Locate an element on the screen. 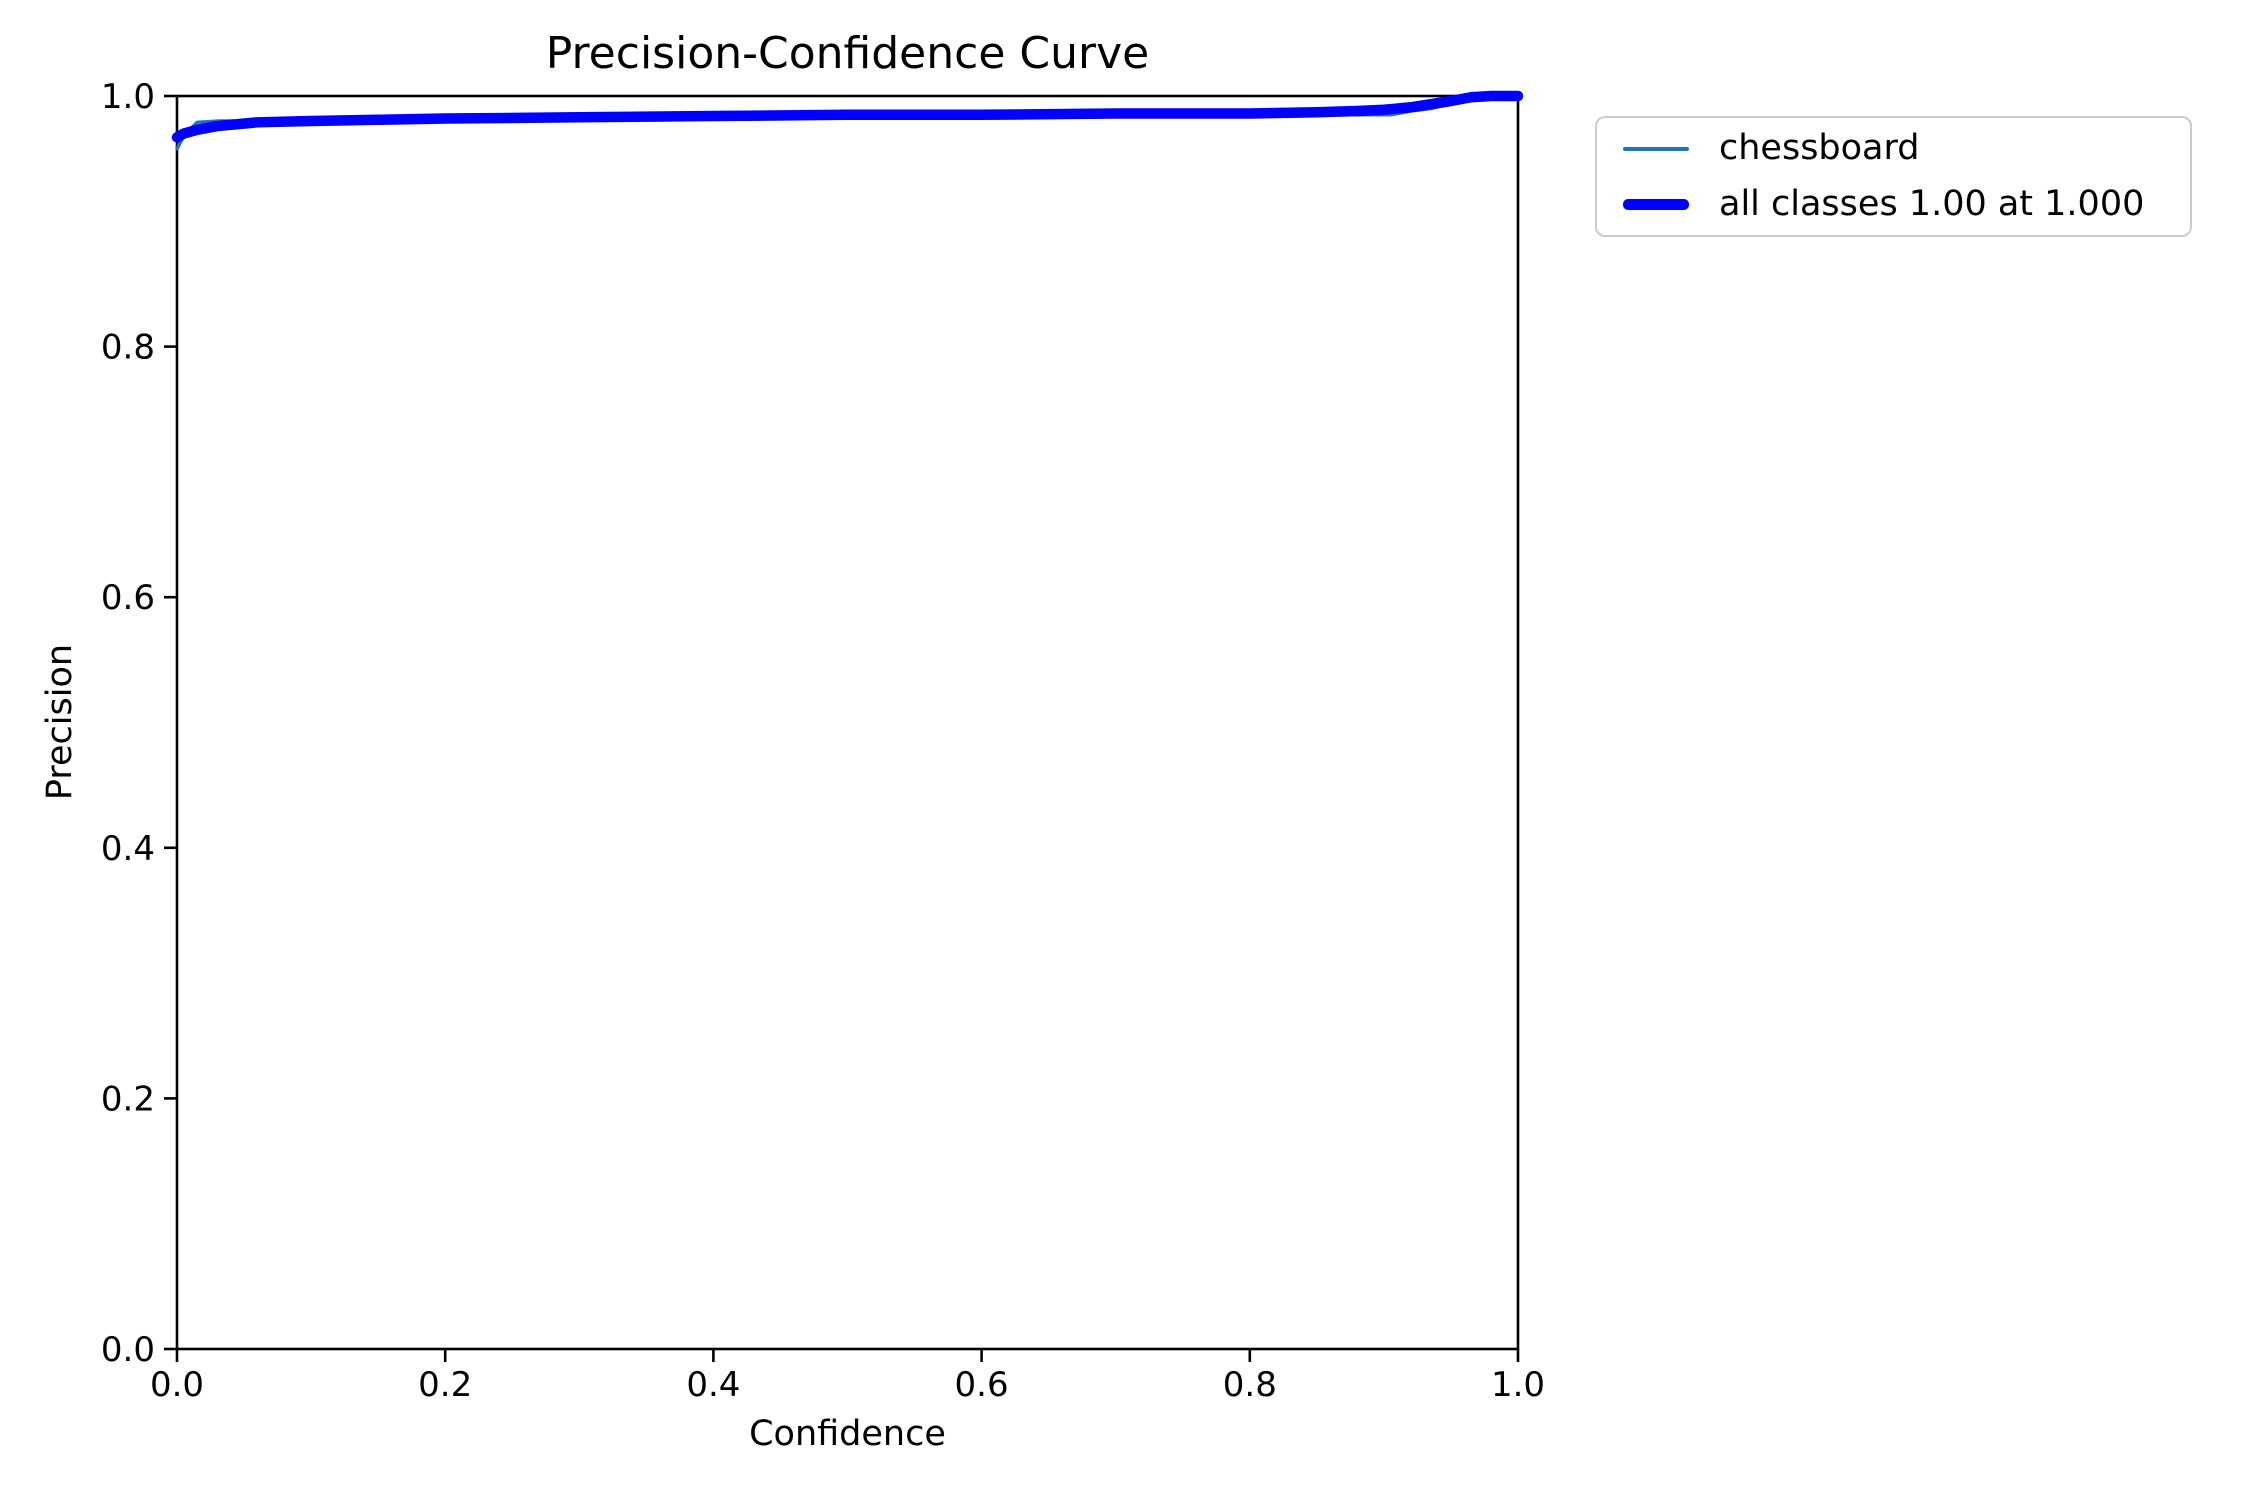 This screenshot has width=2250, height=1500. y-tick-label: 0.6 is located at coordinates (128, 598).